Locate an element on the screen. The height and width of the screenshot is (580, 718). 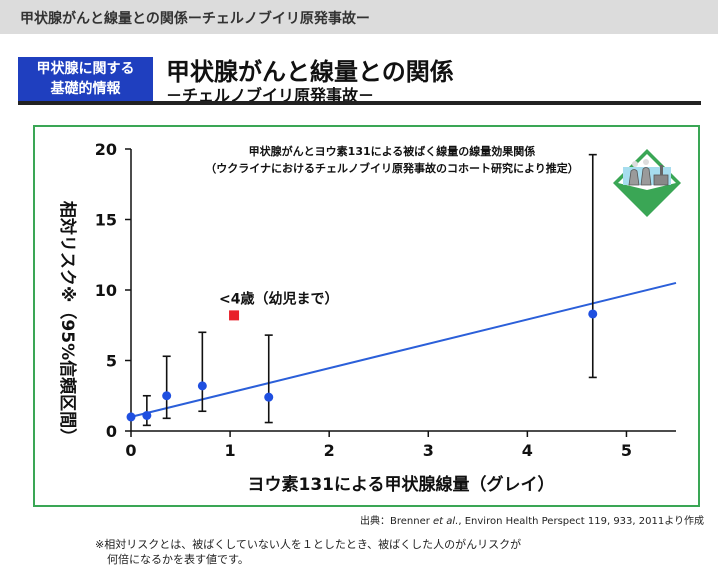
footnote-line-2: 何倍になるかを表す値です。 is located at coordinates (178, 559).